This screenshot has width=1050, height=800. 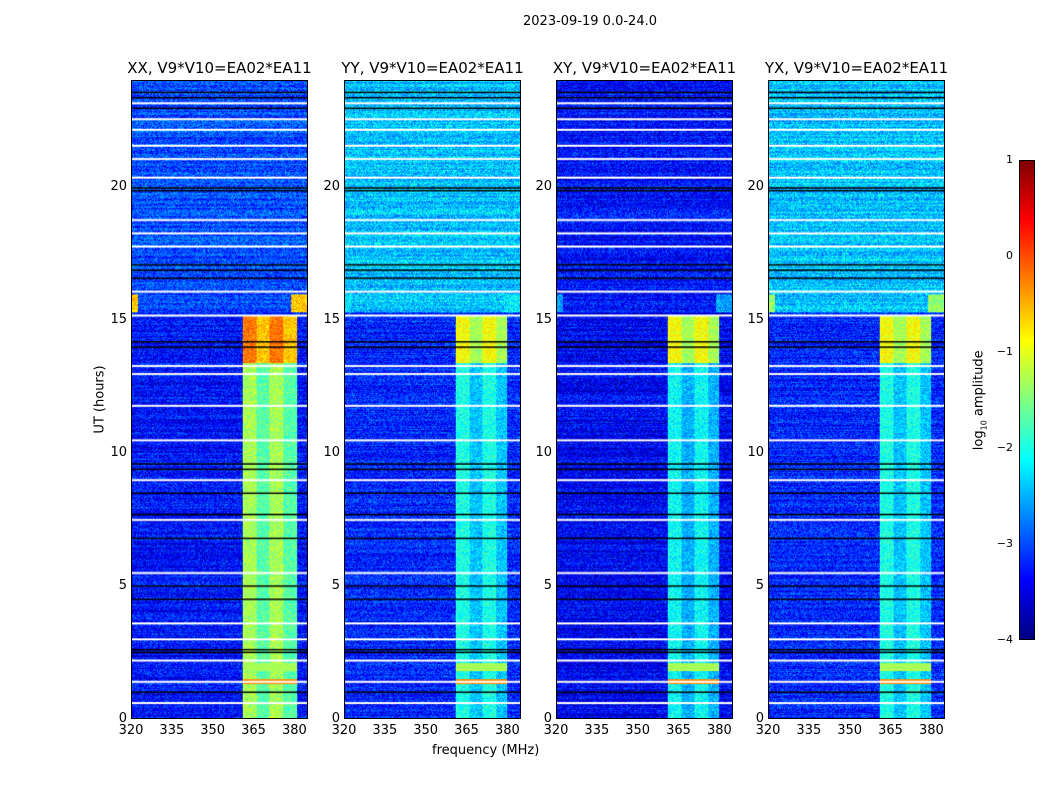 What do you see at coordinates (590, 21) in the screenshot?
I see `figure-title: 2023-09-19 0.0-24.0` at bounding box center [590, 21].